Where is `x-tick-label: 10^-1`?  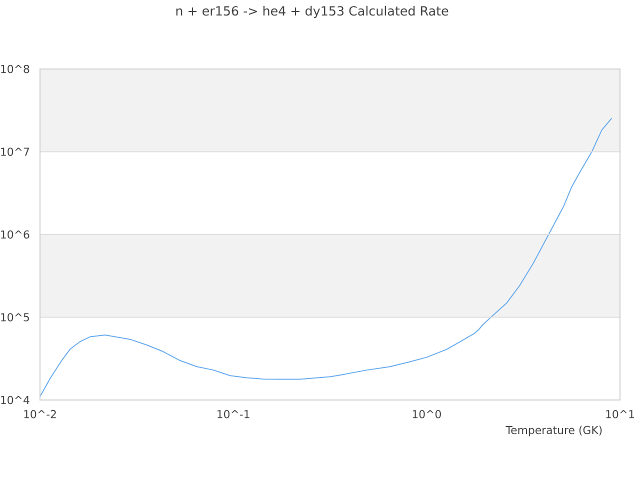
x-tick-label: 10^-1 is located at coordinates (234, 414).